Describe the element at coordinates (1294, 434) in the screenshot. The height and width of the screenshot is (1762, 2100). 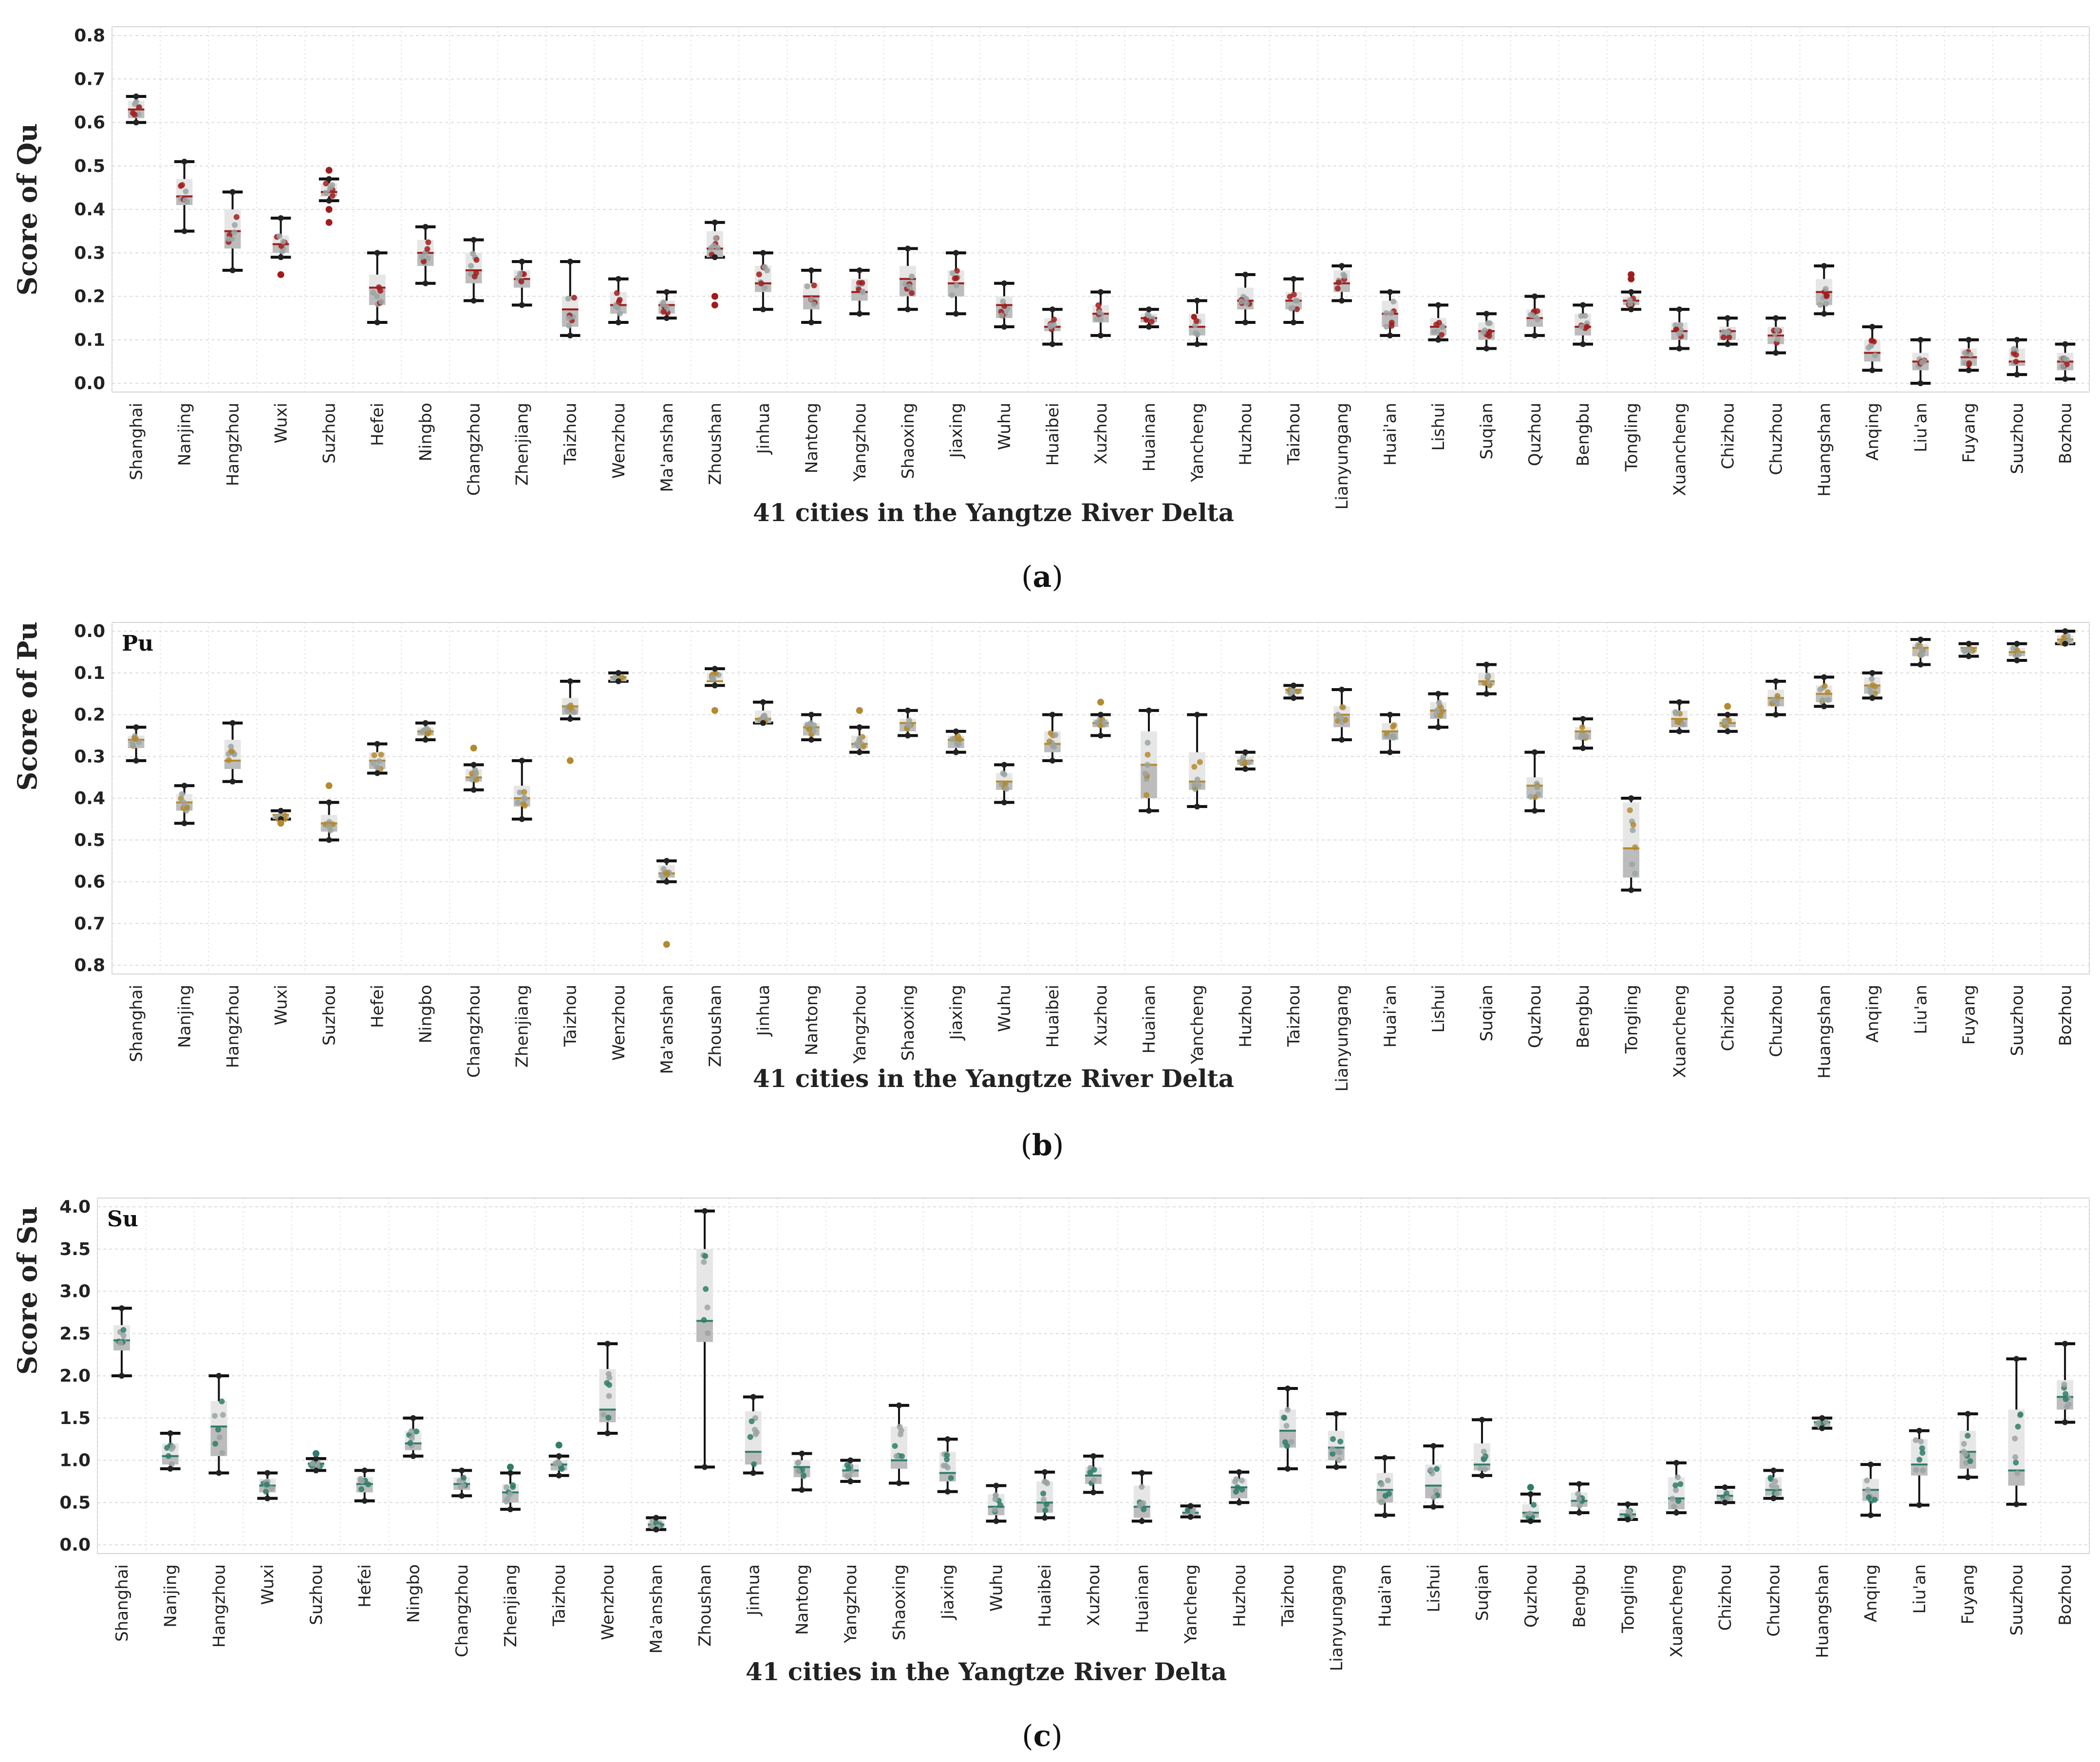
I see `category-label: Taizhou` at that location.